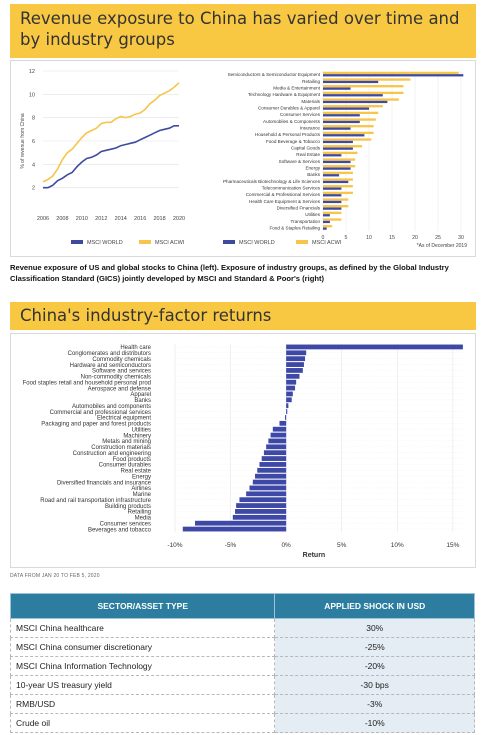 Image resolution: width=486 pixels, height=735 pixels. What do you see at coordinates (159, 219) in the screenshot?
I see `x-tick-label: 2018` at bounding box center [159, 219].